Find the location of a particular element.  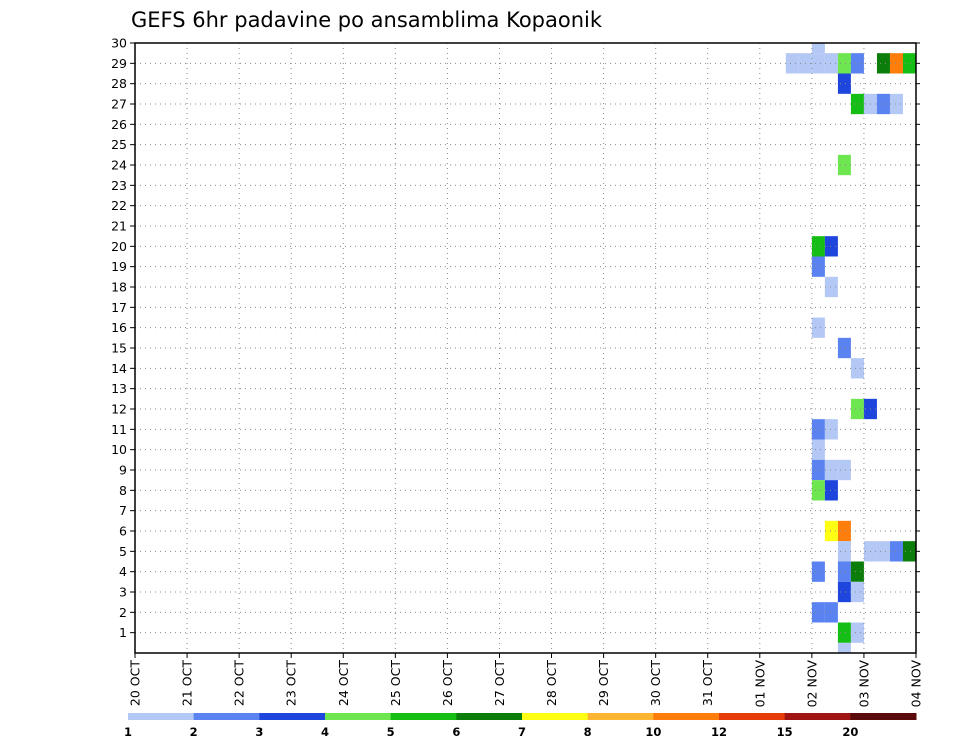

y-tick-label: 6 is located at coordinates (123, 531).